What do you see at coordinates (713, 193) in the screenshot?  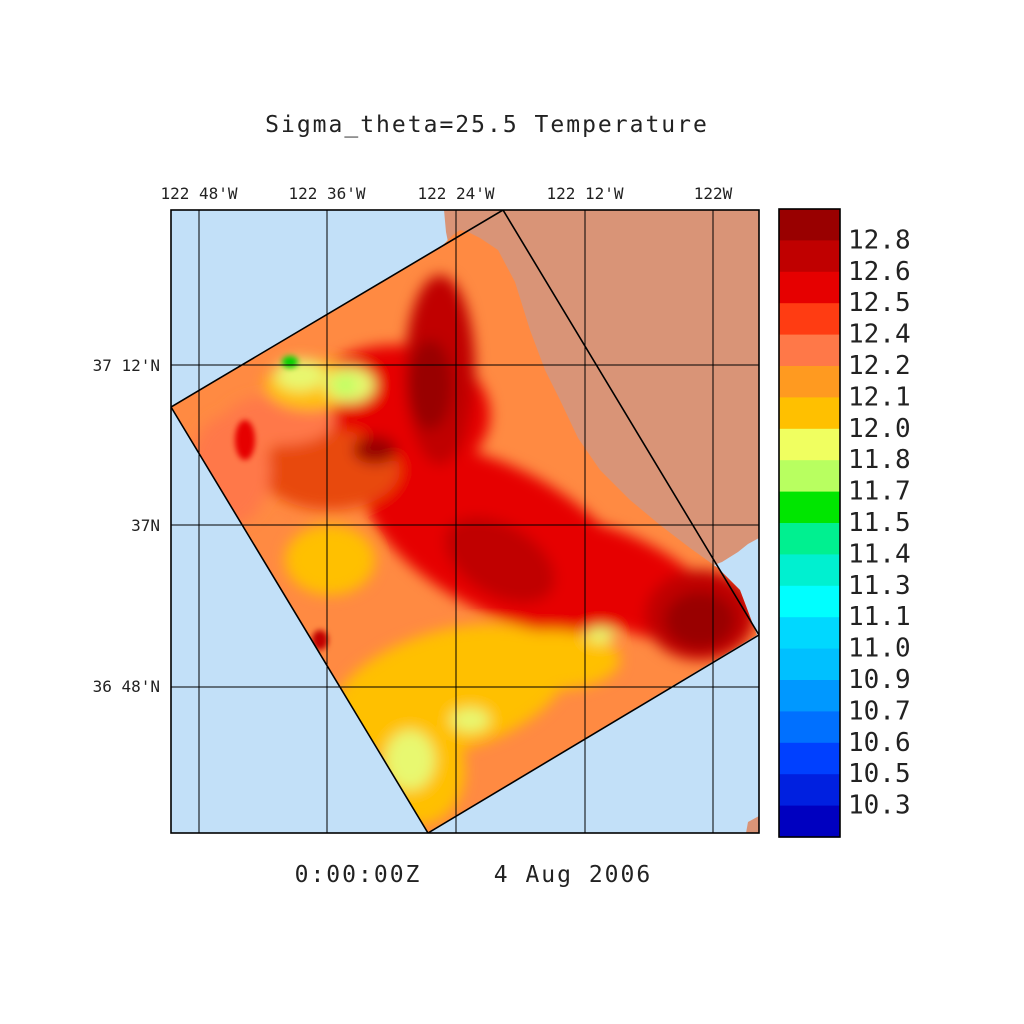 I see `lon-label-5: 122W` at bounding box center [713, 193].